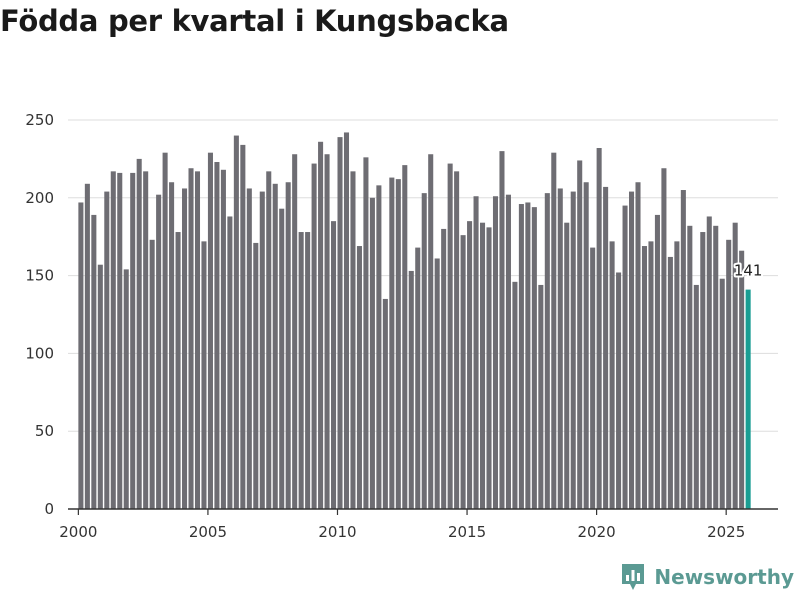  I want to click on x-tick-label: 2010, so click(337, 532).